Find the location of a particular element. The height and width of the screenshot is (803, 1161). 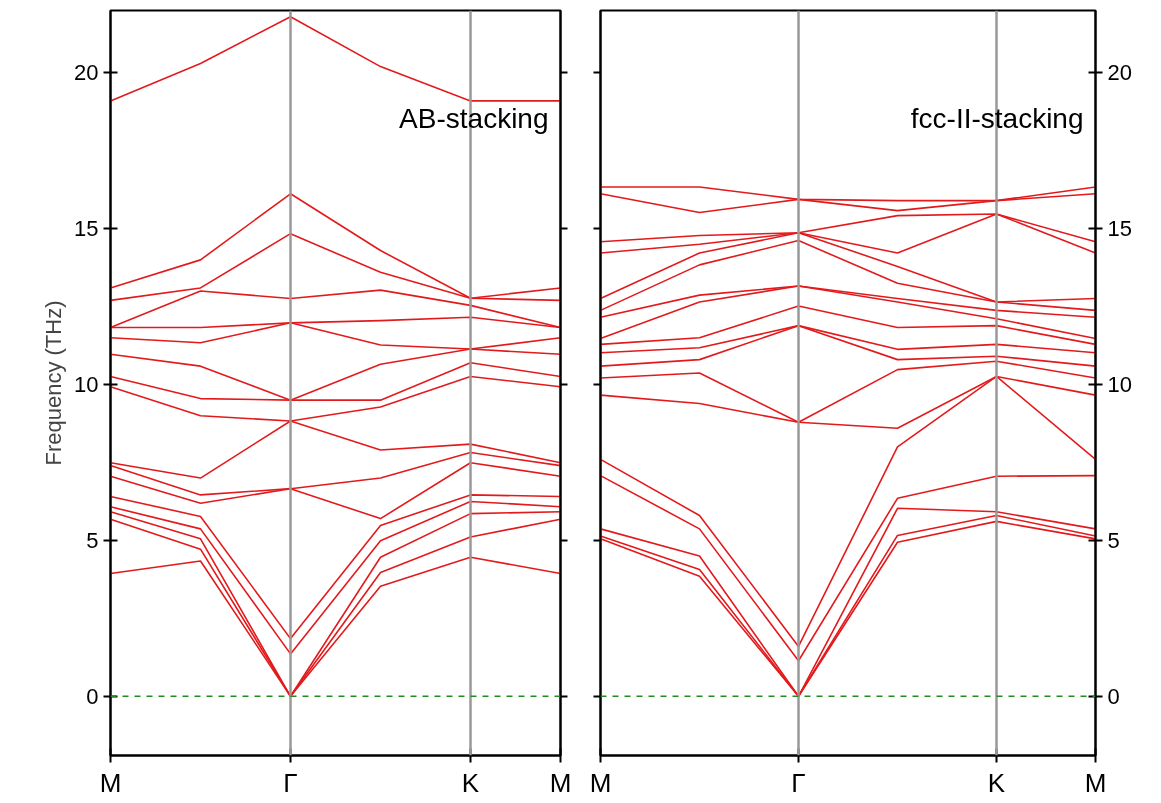

y2-tick-label: 5 is located at coordinates (1113, 540).